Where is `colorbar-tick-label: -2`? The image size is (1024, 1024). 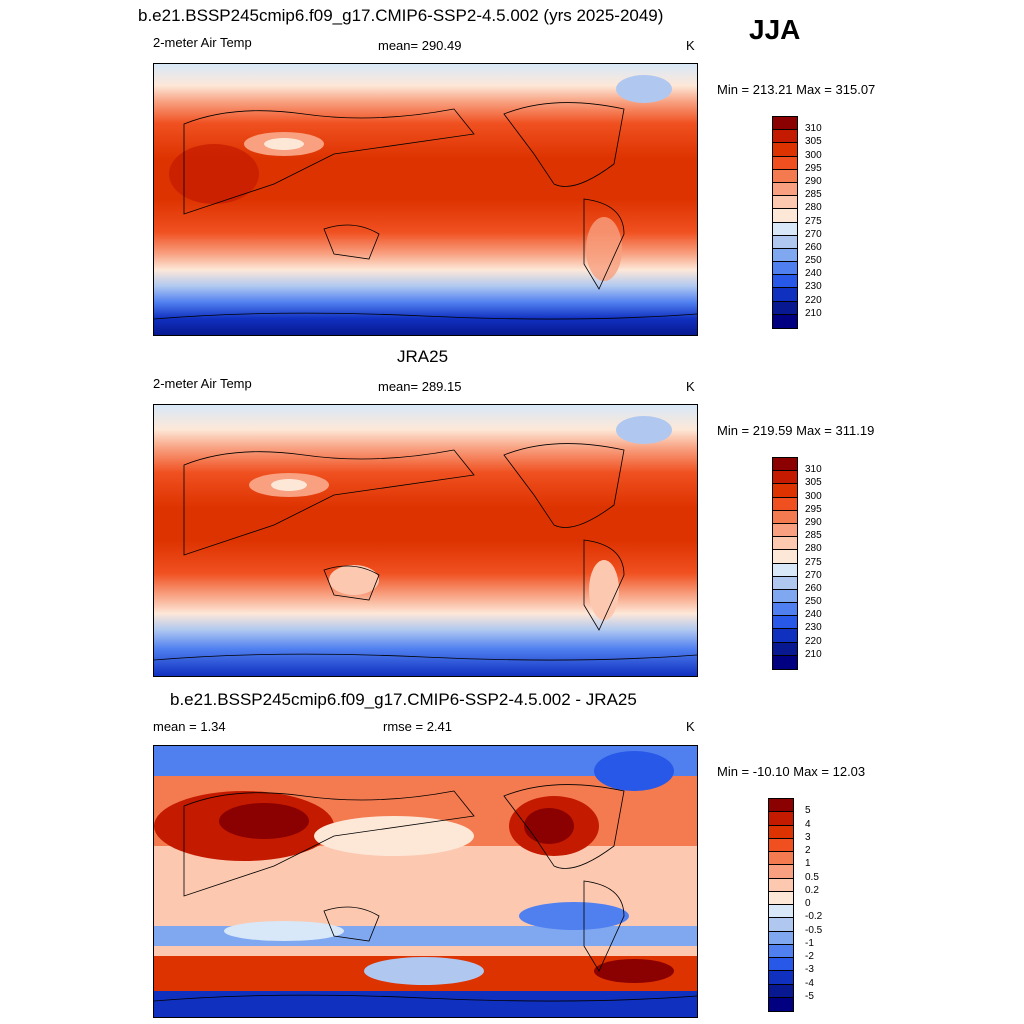
colorbar-tick-label: -2 is located at coordinates (809, 956).